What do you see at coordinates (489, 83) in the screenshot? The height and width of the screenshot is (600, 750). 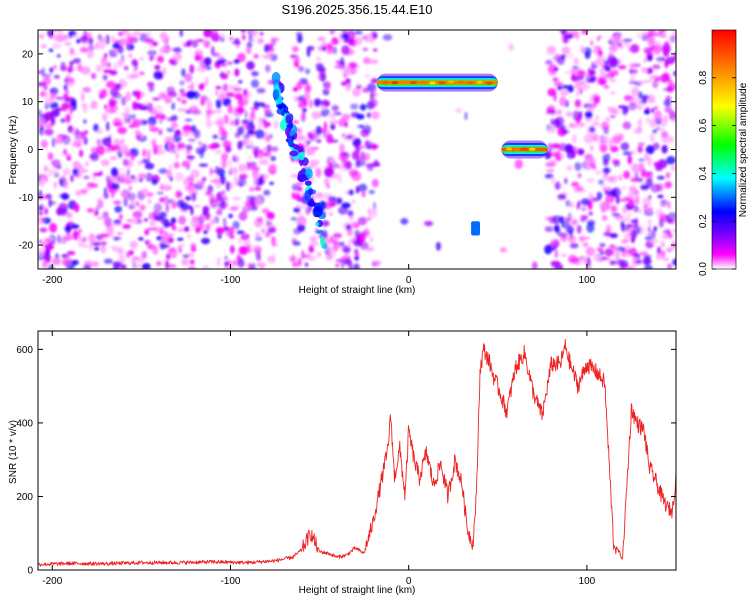 I see `spectrogram-band-high-hotspot` at bounding box center [489, 83].